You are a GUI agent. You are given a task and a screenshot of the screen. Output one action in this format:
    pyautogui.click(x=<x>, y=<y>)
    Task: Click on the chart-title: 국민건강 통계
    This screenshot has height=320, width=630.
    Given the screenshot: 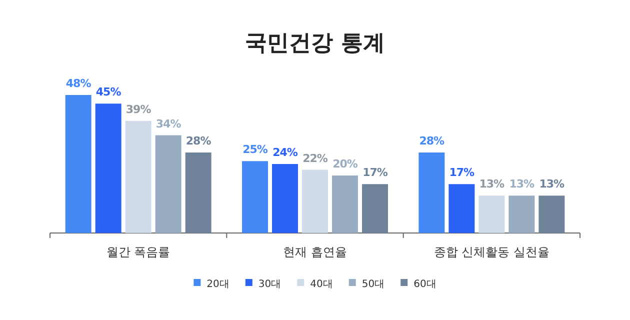 What is the action you would take?
    pyautogui.click(x=315, y=43)
    